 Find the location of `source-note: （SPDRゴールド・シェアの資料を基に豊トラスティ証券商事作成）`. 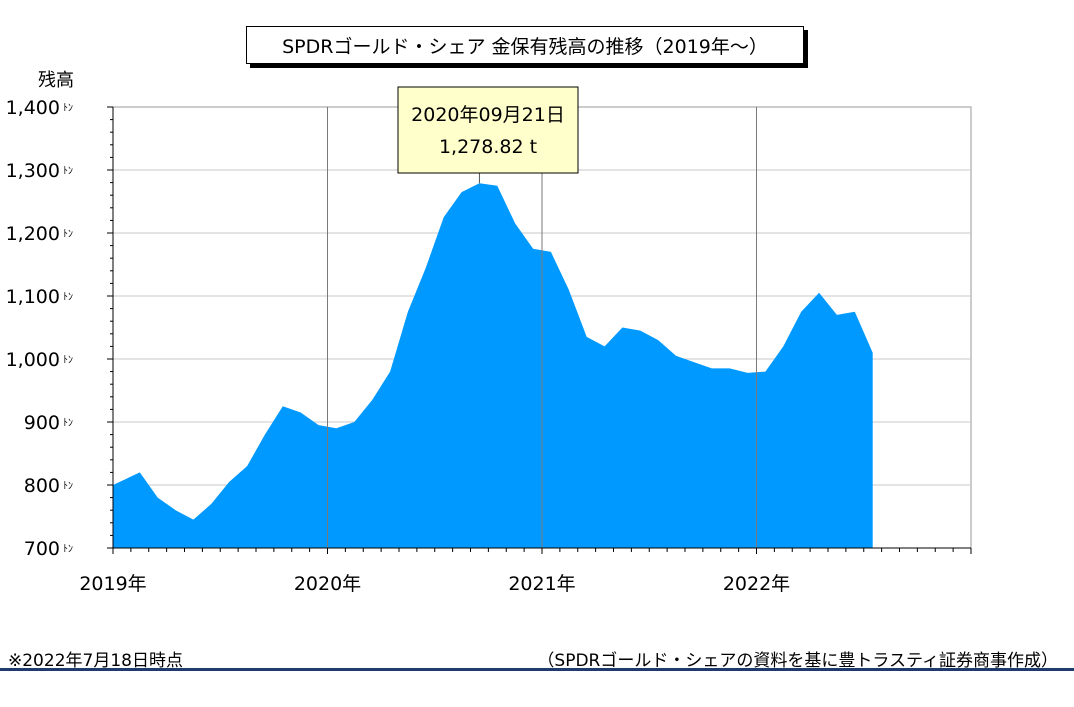

source-note: （SPDRゴールド・シェアの資料を基に豊トラスティ証券商事作成） is located at coordinates (797, 661).